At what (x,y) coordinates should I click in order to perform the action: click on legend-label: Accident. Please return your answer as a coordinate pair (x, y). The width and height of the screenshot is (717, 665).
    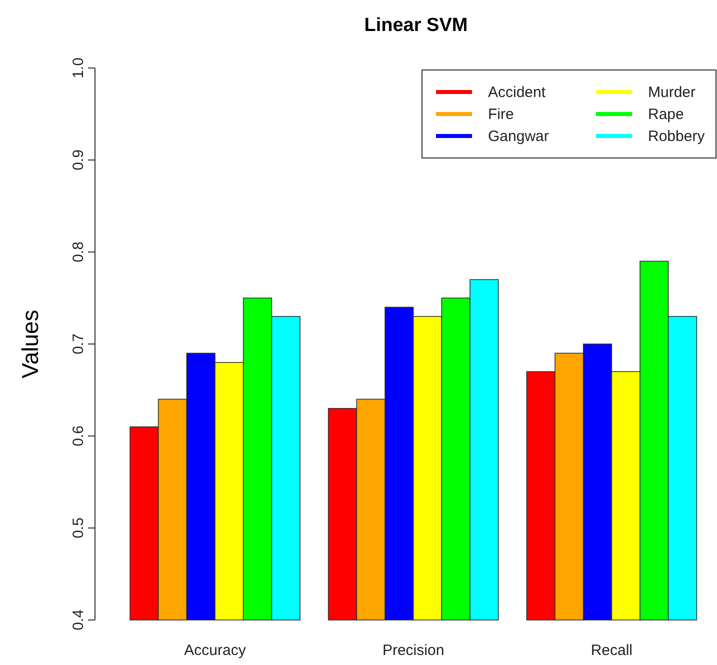
    Looking at the image, I should click on (517, 92).